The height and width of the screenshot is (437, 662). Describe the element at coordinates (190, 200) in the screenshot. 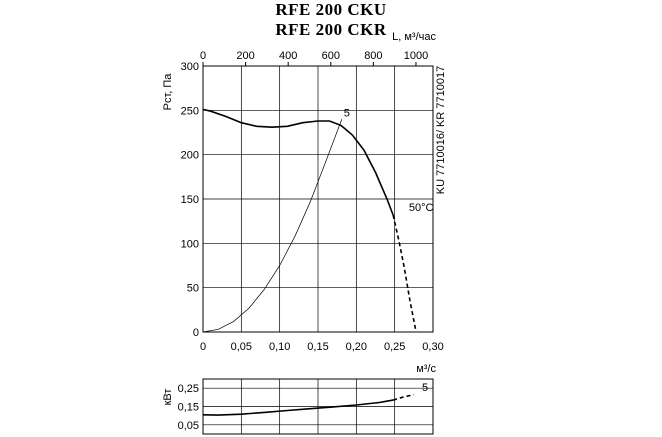

I see `y-tick-label: 150` at that location.